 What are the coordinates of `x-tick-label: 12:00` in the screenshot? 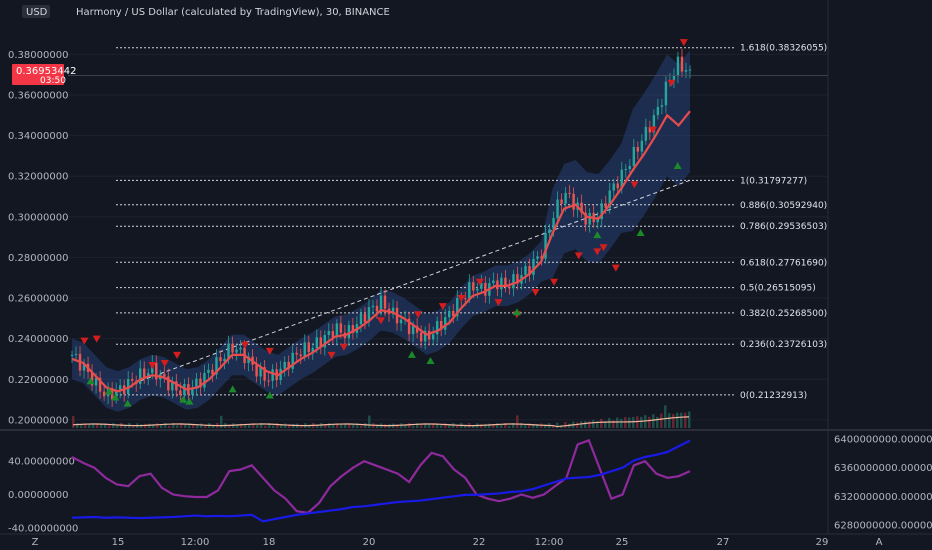 It's located at (549, 542).